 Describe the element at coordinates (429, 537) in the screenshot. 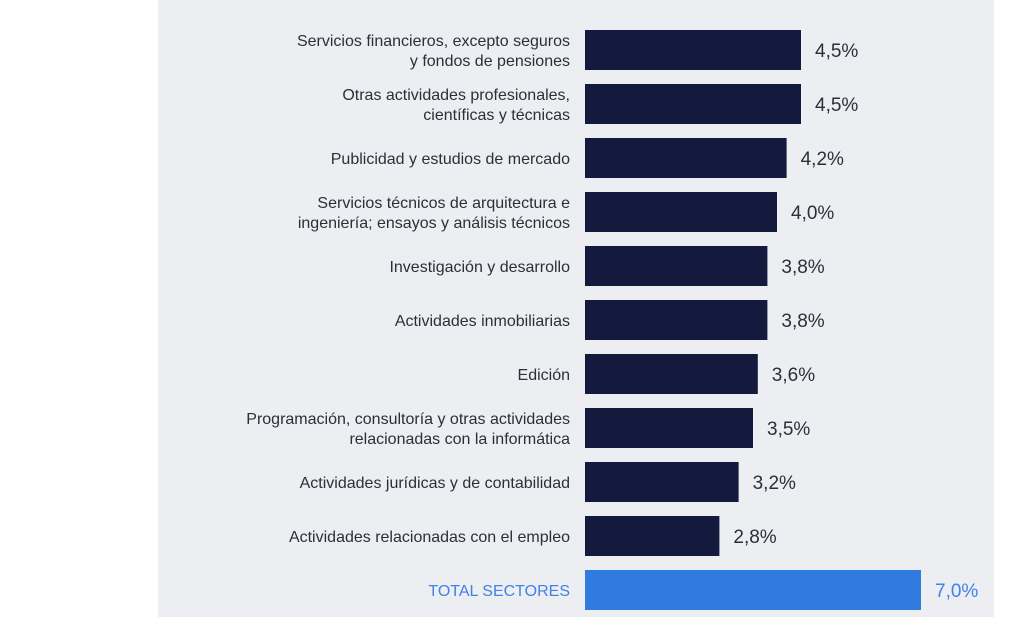

I see `category-label: Actividades relacionadas con el empleo` at that location.